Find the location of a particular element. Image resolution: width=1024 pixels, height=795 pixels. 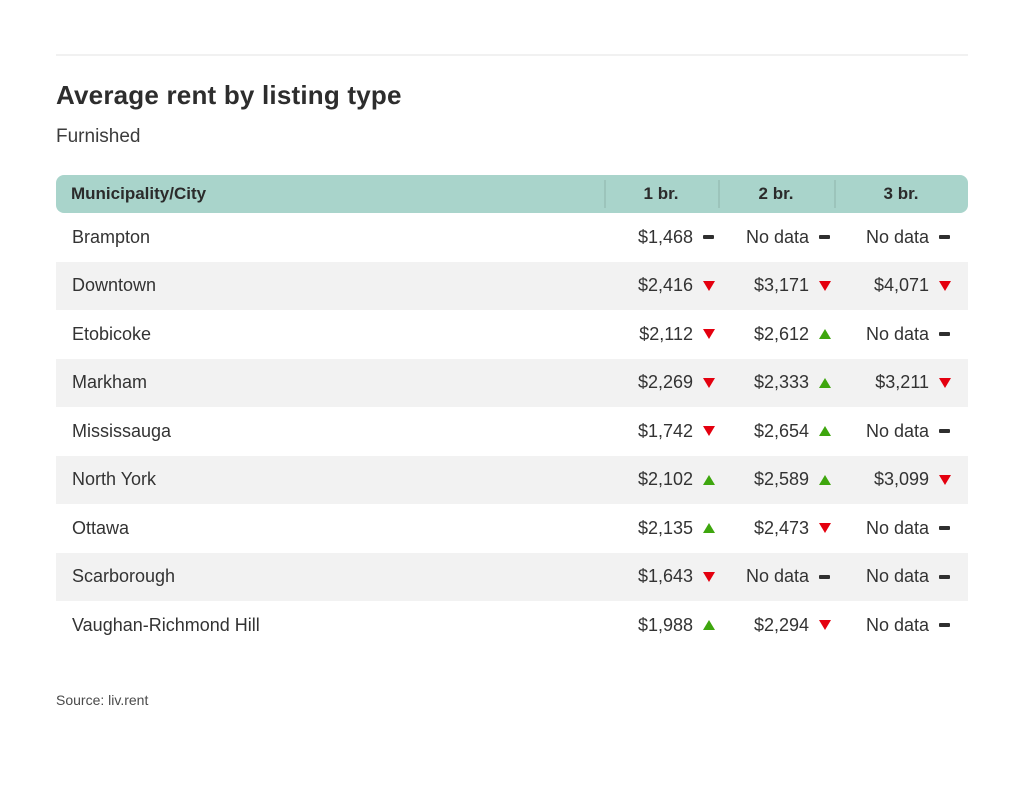

table-row: Scarborough $1,643 No data No data is located at coordinates (512, 577).